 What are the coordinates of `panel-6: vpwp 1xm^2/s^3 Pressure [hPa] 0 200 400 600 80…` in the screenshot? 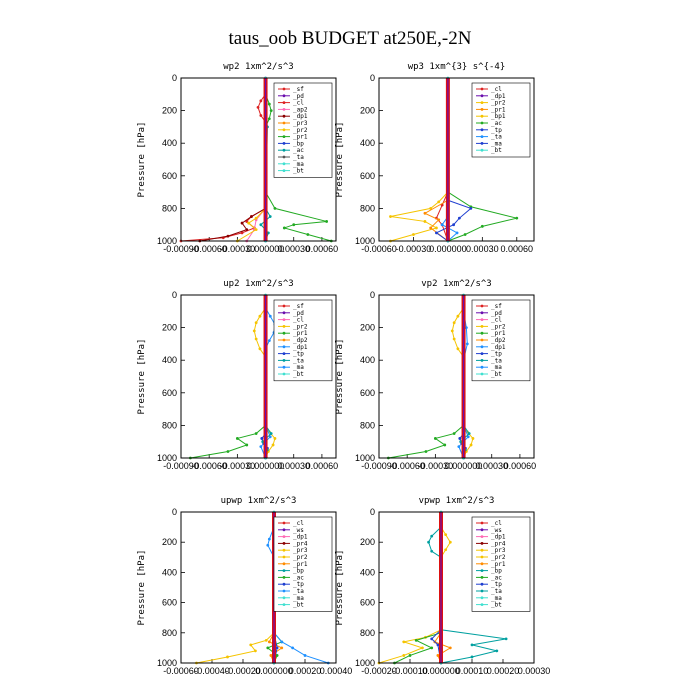 It's located at (442, 586).